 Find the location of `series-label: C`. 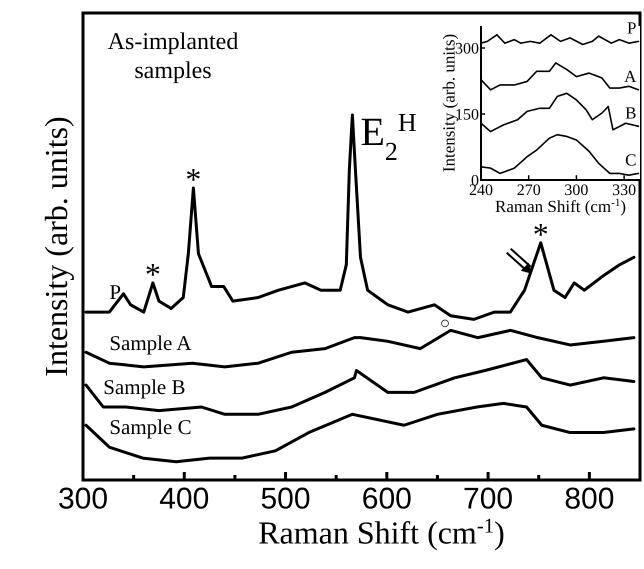

series-label: C is located at coordinates (630, 160).